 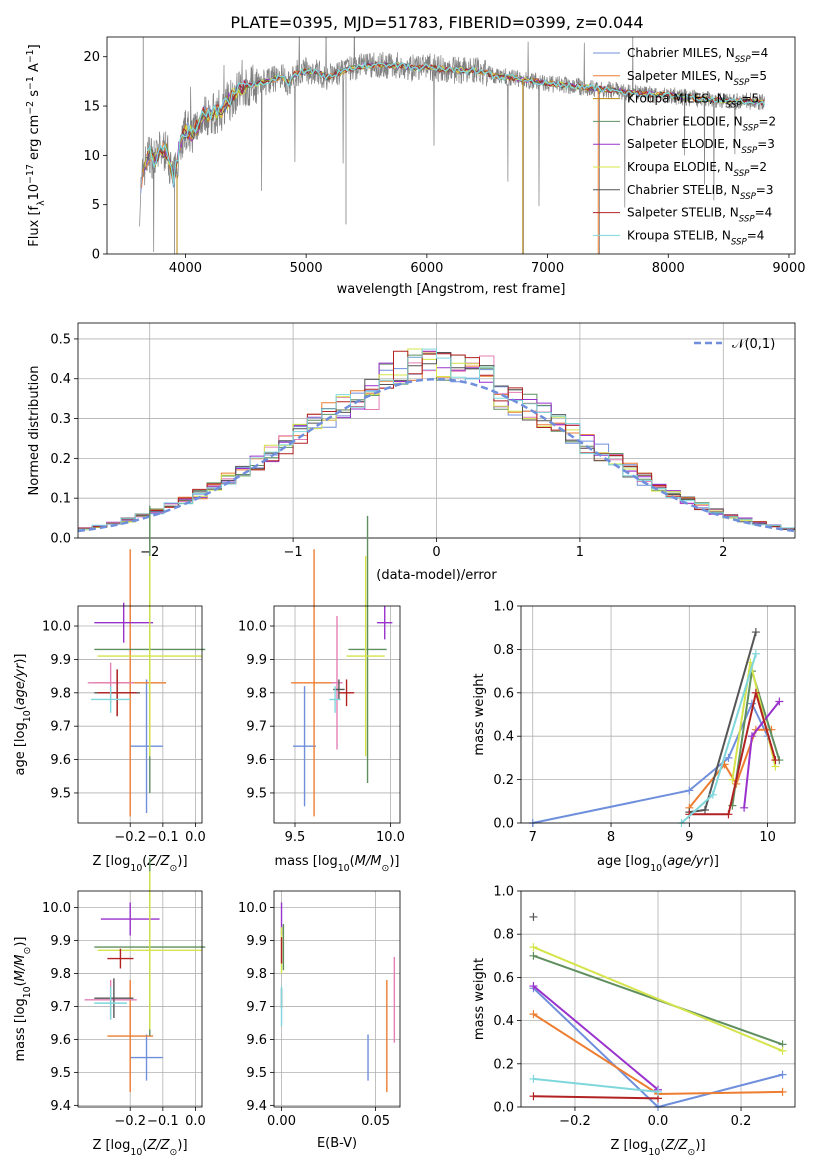 I want to click on x-tick-label: 9, so click(x=689, y=837).